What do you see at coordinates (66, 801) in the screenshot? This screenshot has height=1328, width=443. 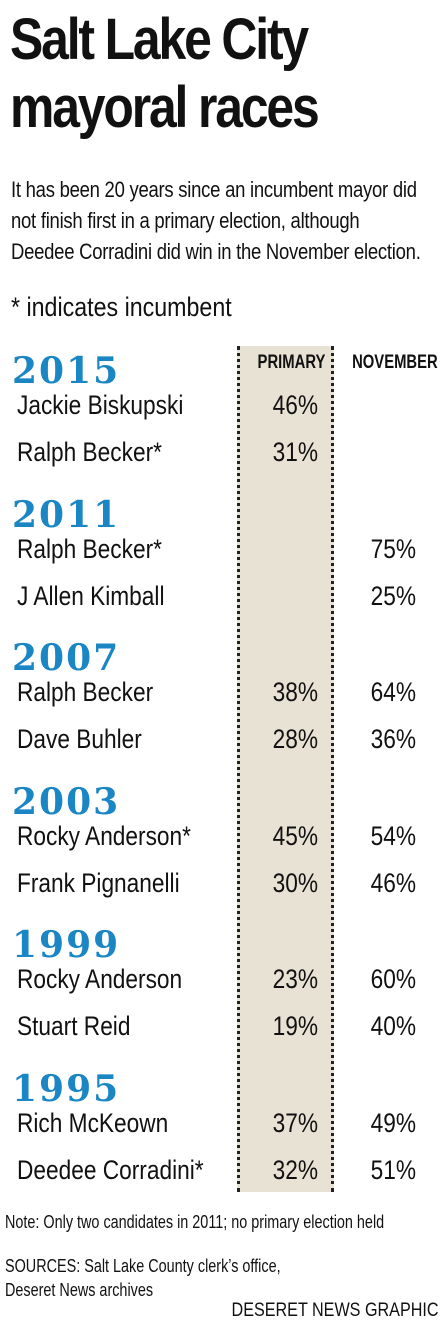 I see `year-label: 2003` at bounding box center [66, 801].